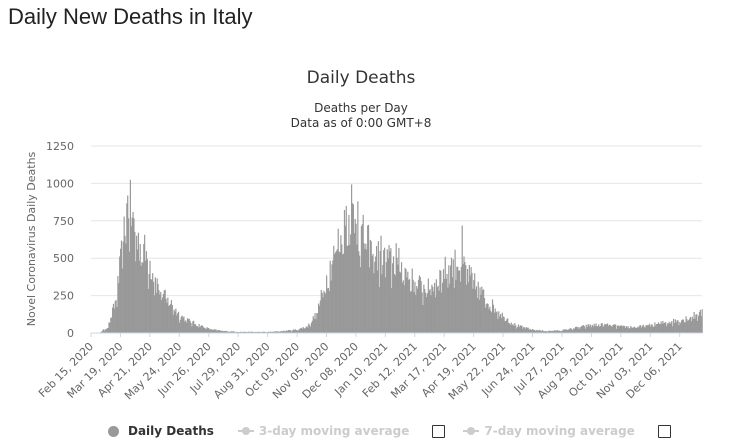  What do you see at coordinates (171, 431) in the screenshot?
I see `legend-daily-deaths-label: Daily Deaths` at bounding box center [171, 431].